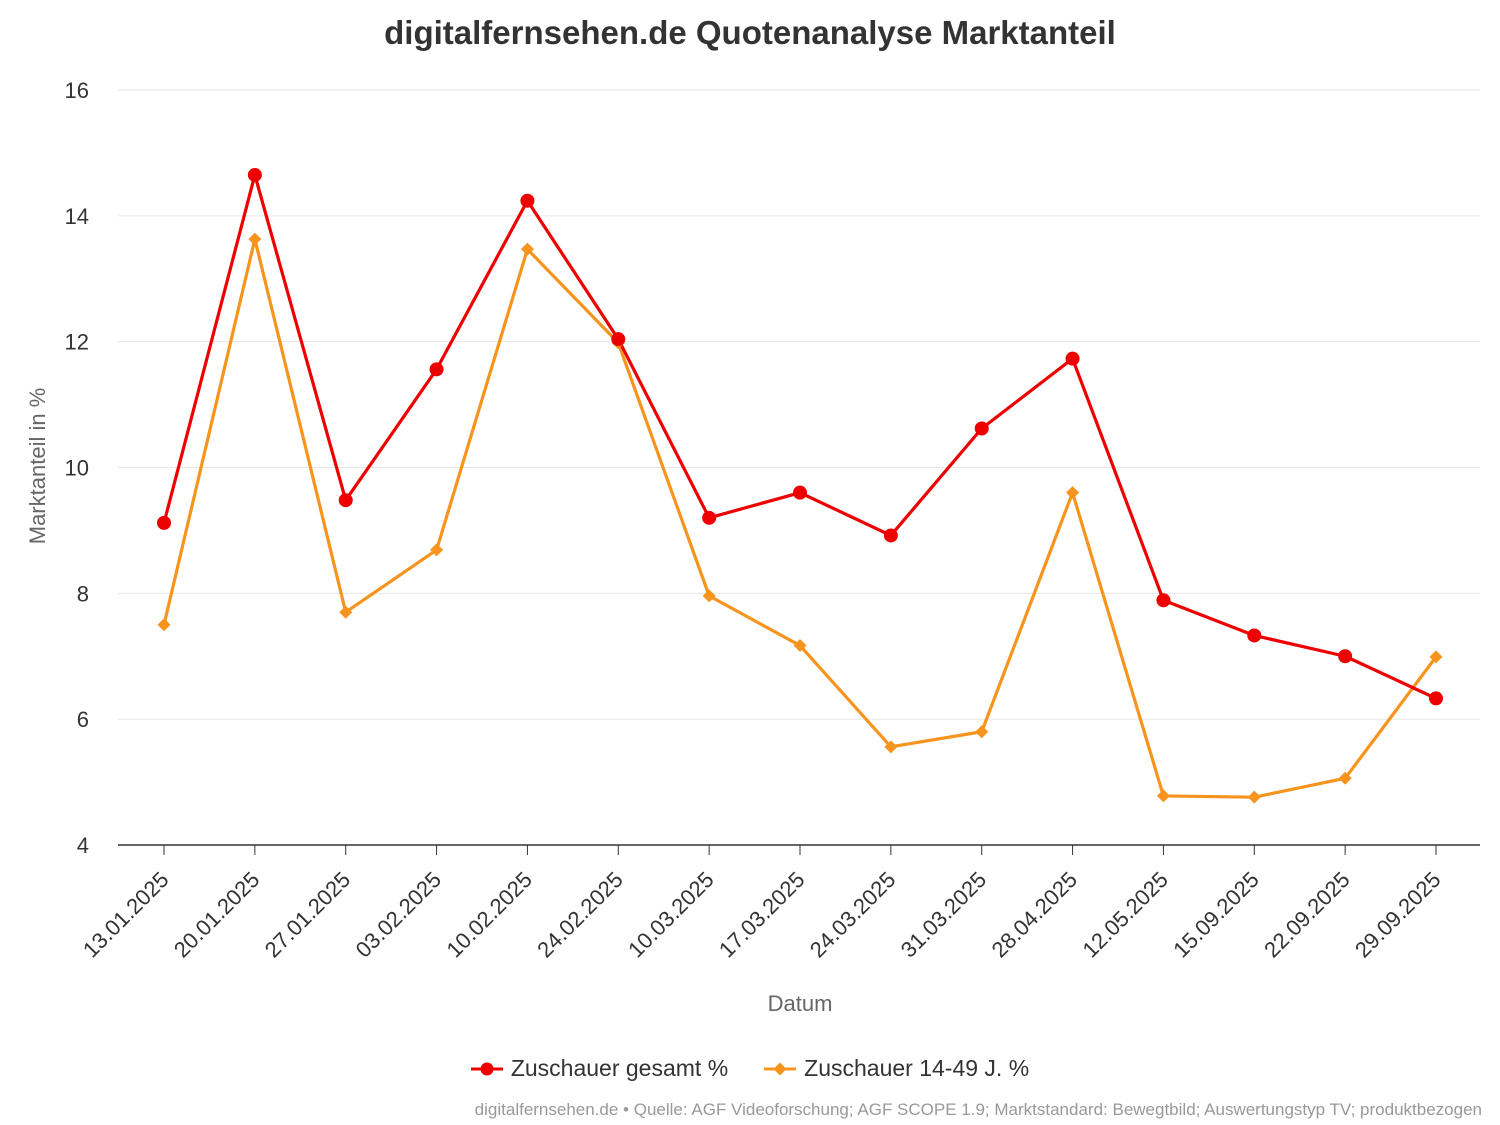 This screenshot has height=1125, width=1500. What do you see at coordinates (77, 342) in the screenshot?
I see `y-tick-label: 12` at bounding box center [77, 342].